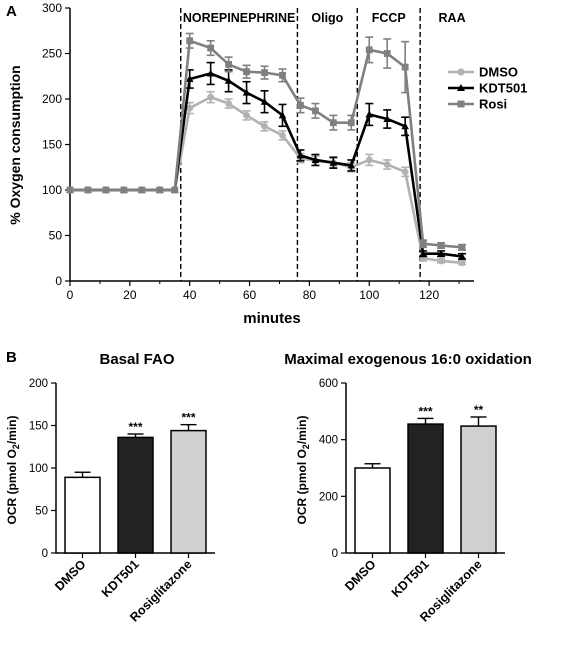  Describe the element at coordinates (328, 384) in the screenshot. I see `y-tick-label: 600` at that location.